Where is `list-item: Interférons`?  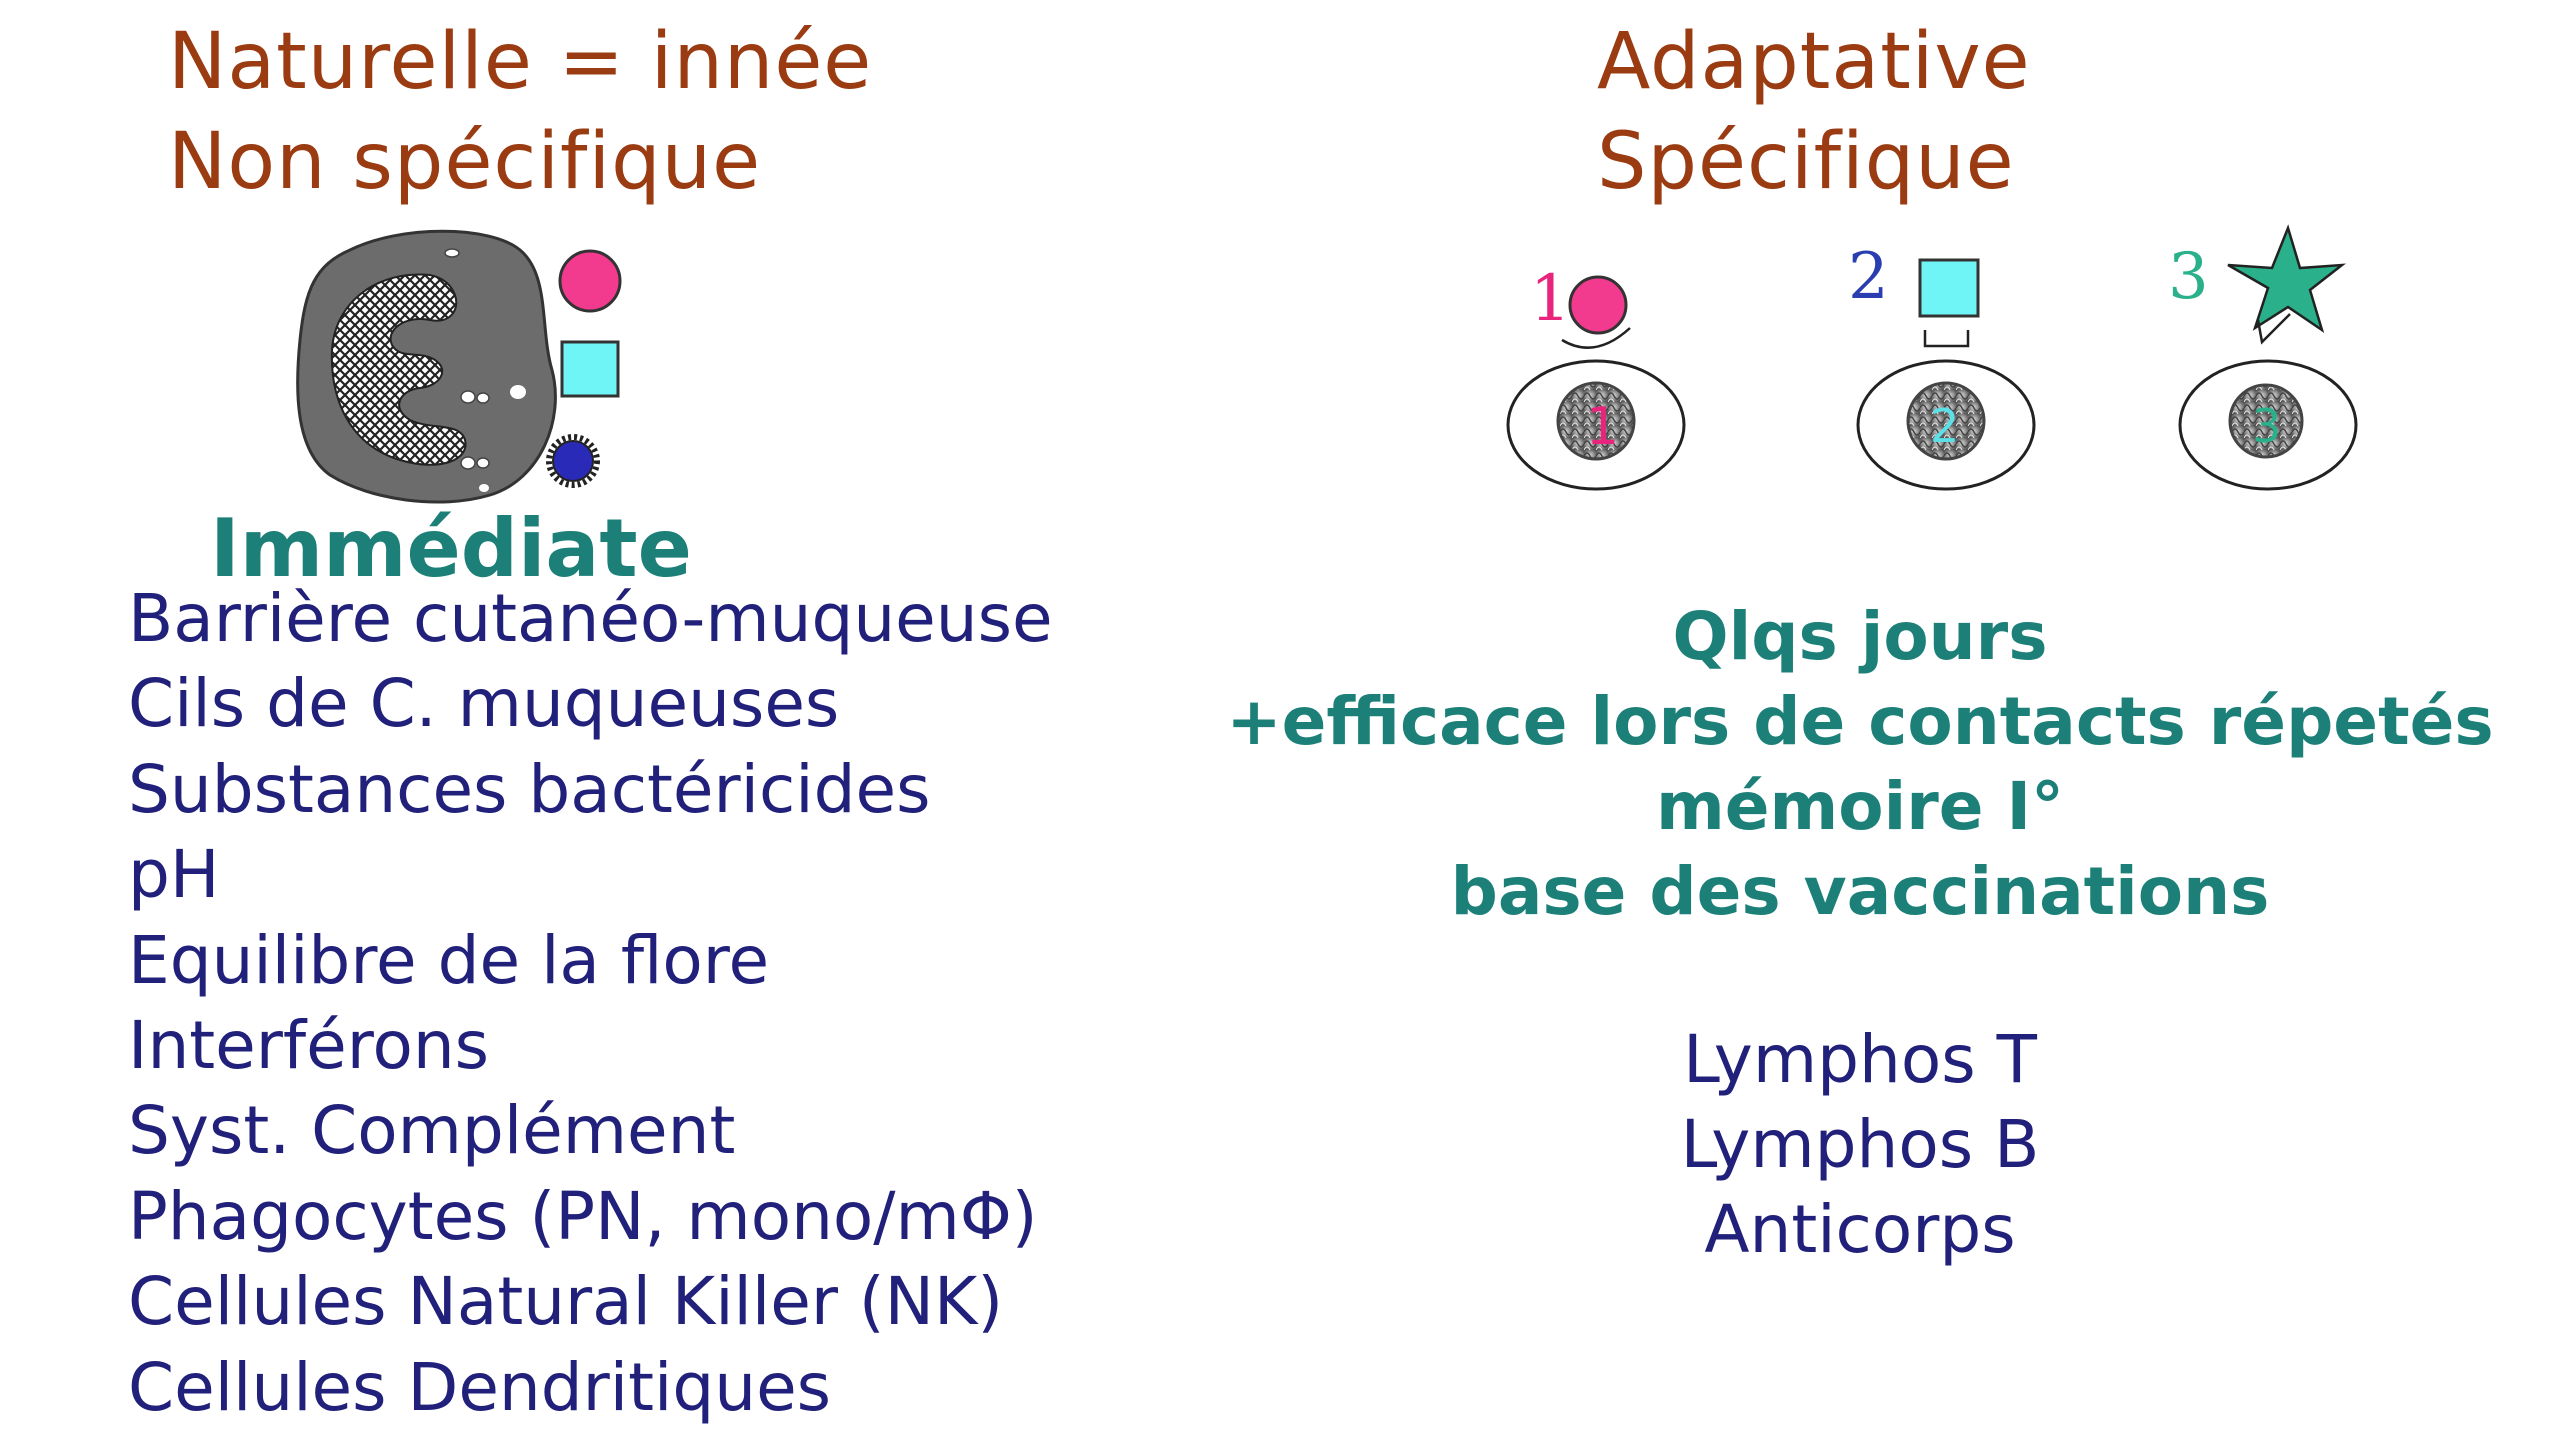
list-item: Interférons is located at coordinates (309, 1045).